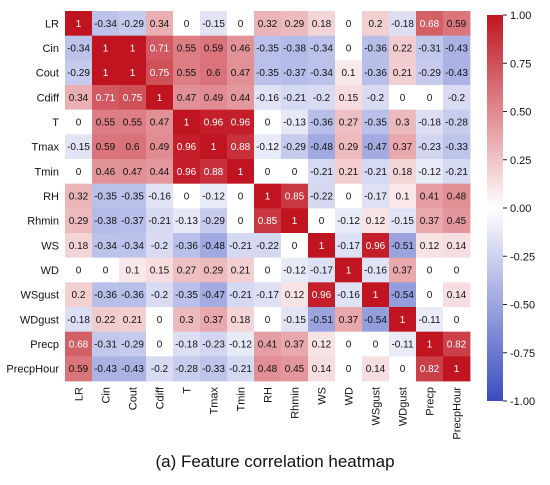  What do you see at coordinates (241, 49) in the screenshot?
I see `heatmap-cell-value: 0.46` at bounding box center [241, 49].